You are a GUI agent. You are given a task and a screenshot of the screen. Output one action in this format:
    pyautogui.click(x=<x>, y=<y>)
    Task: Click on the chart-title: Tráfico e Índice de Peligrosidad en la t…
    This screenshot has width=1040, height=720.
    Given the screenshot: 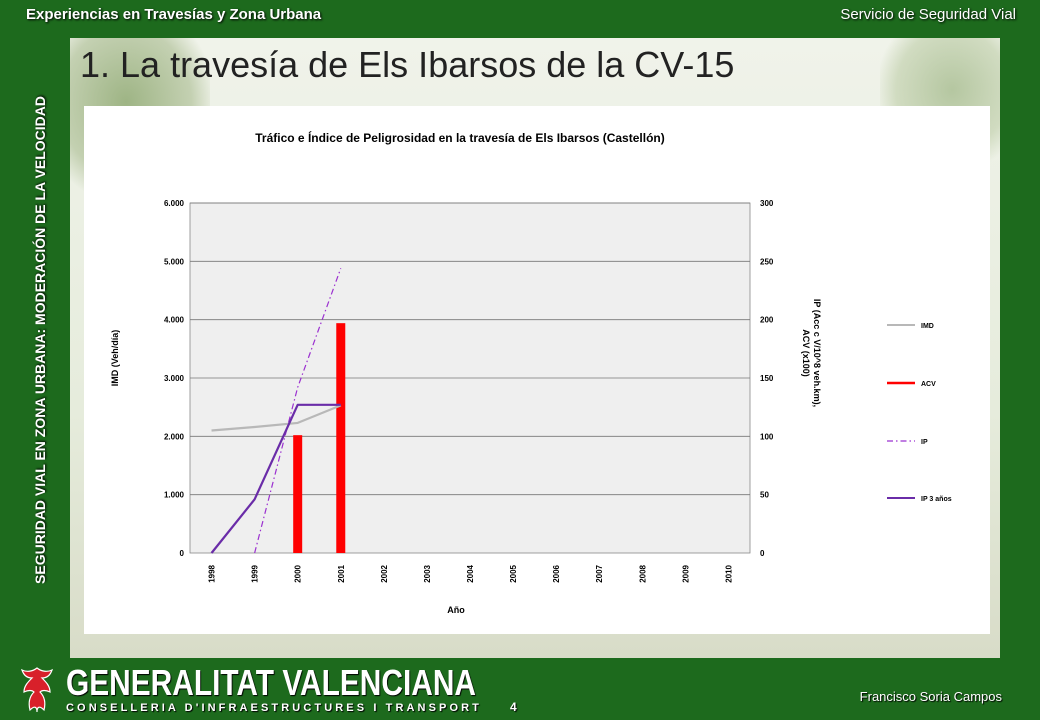 What is the action you would take?
    pyautogui.click(x=459, y=137)
    